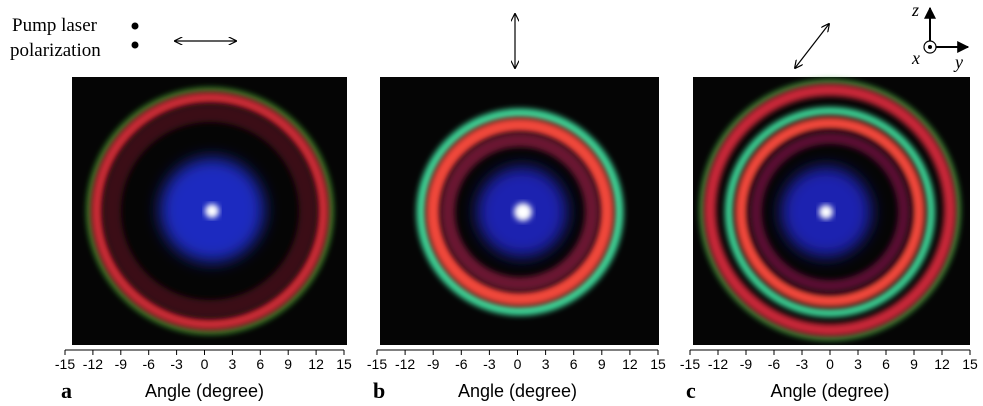 This screenshot has height=406, width=983. Describe the element at coordinates (940, 36) in the screenshot. I see `coordinate-axes: z x y` at that location.